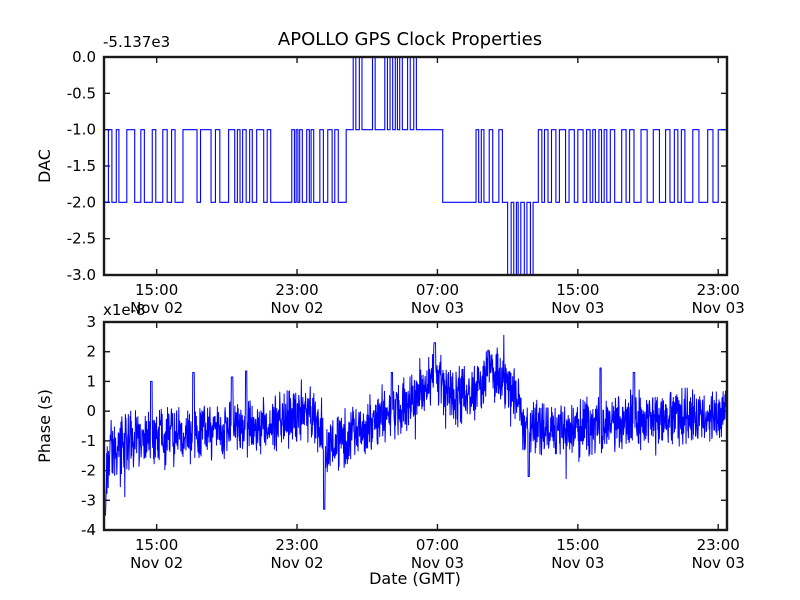 The height and width of the screenshot is (600, 800). Describe the element at coordinates (410, 39) in the screenshot. I see `page-title: APOLLO GPS Clock Properties` at that location.